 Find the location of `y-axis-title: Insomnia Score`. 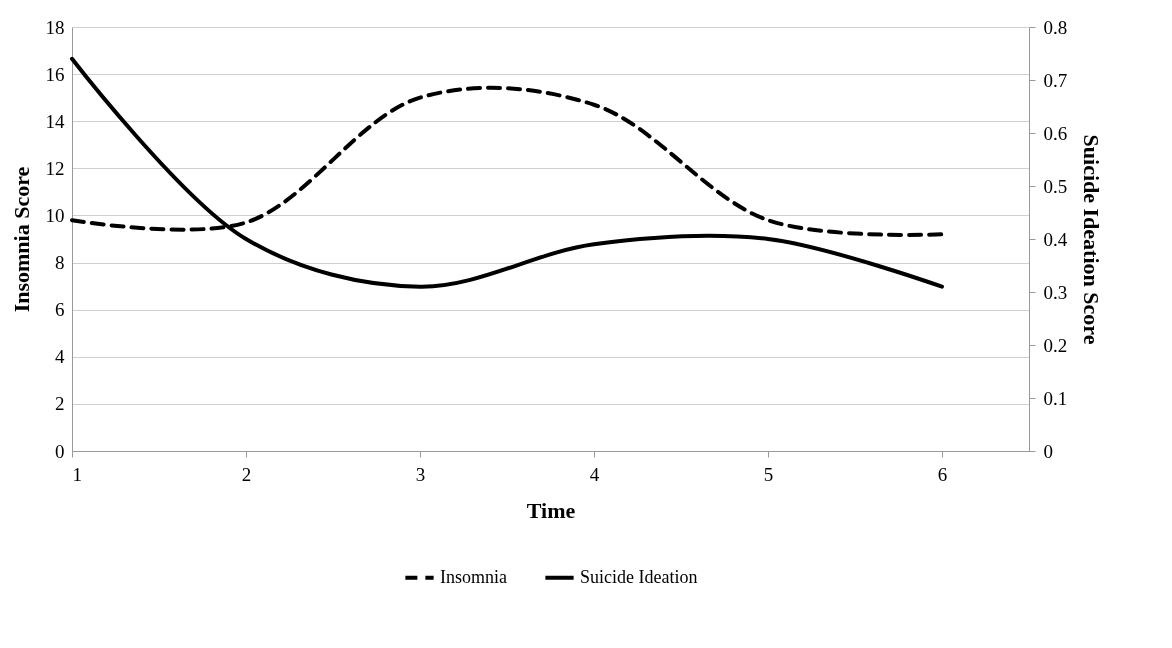

y-axis-title: Insomnia Score is located at coordinates (21, 239).